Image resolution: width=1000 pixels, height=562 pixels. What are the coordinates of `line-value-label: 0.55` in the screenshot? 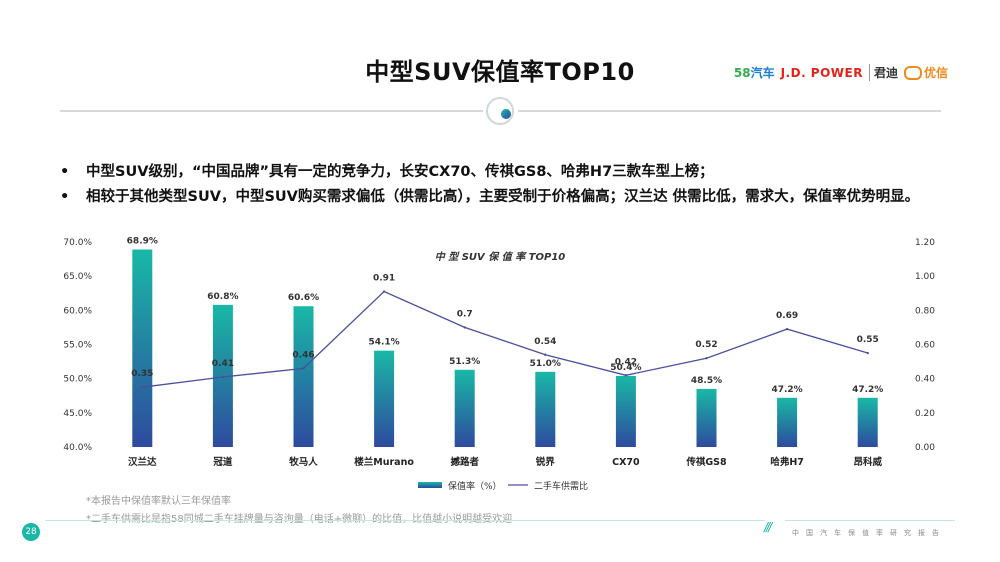 It's located at (868, 340).